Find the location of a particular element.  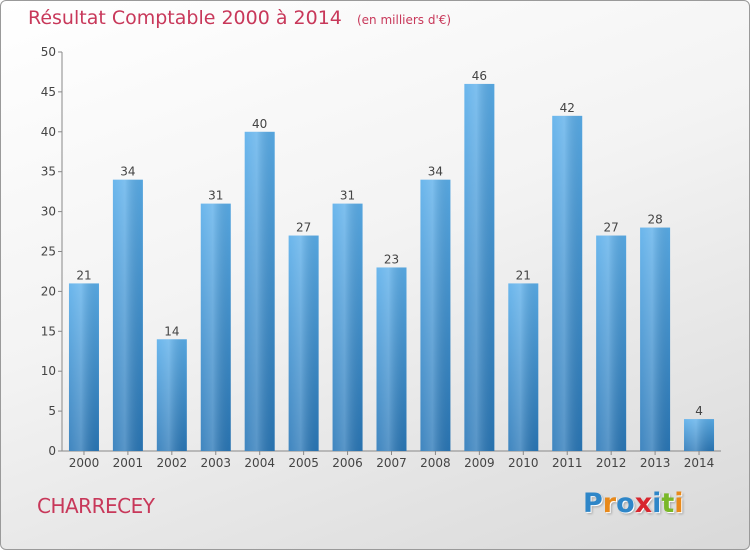

x-tick-label: 2003 is located at coordinates (215, 463).